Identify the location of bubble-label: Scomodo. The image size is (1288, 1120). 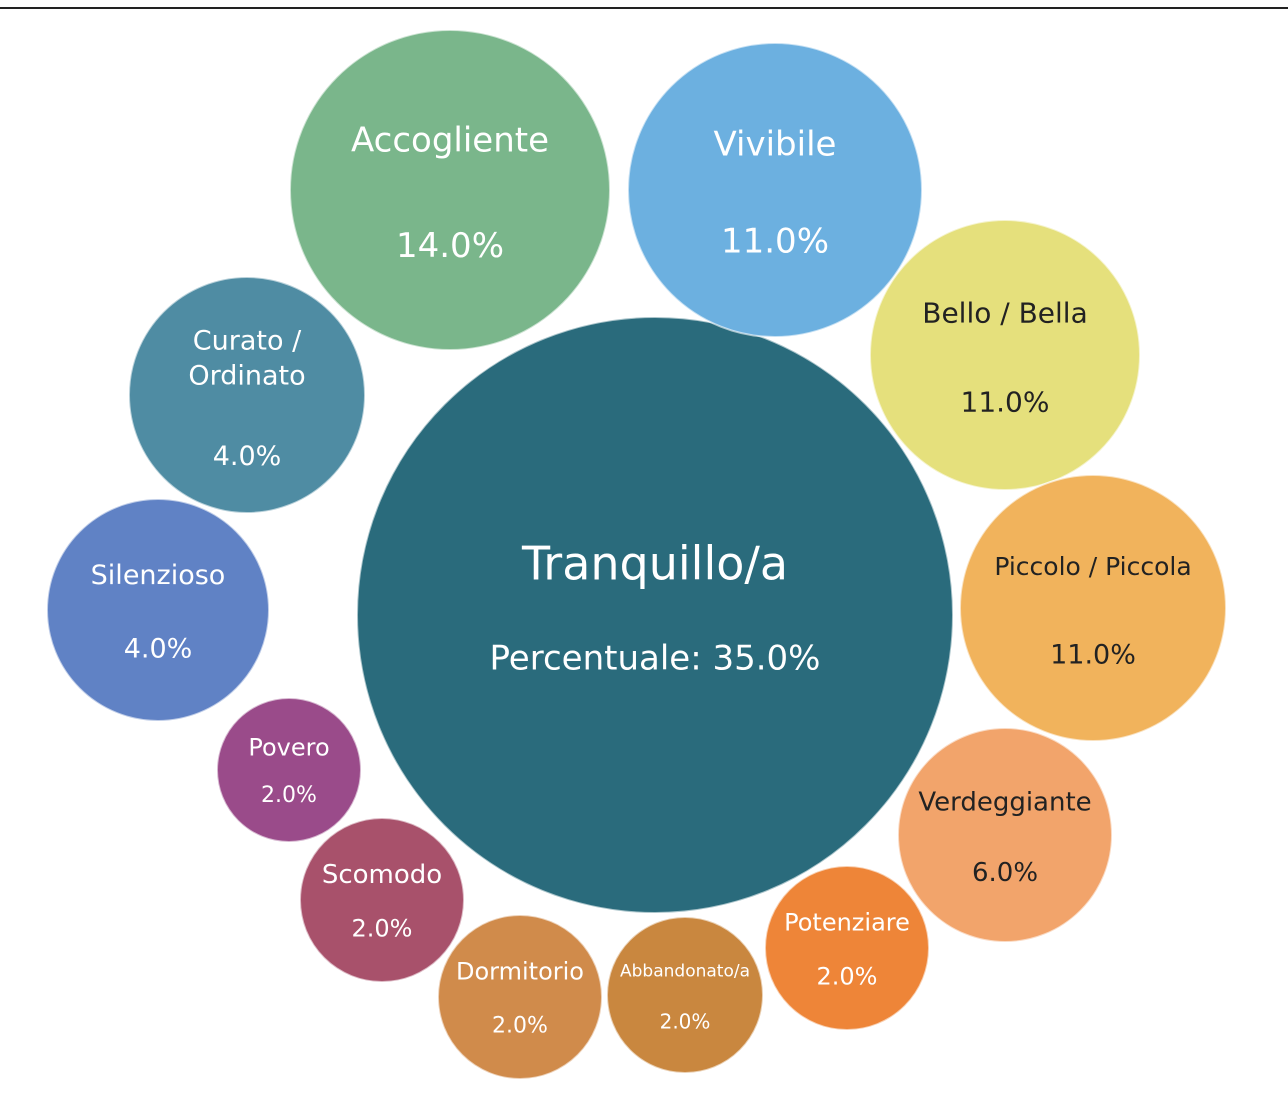
(382, 875).